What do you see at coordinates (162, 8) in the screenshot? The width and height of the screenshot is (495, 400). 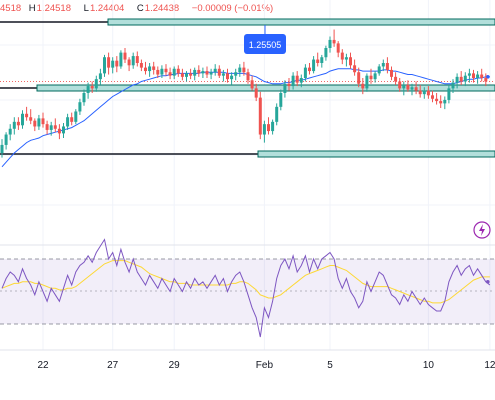 I see `close-value: 1.24438` at bounding box center [162, 8].